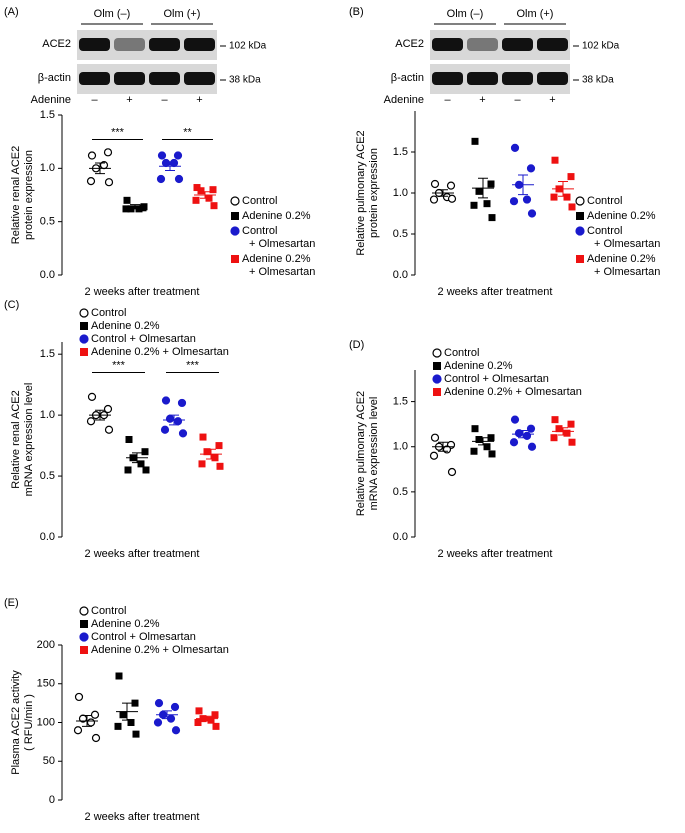 This screenshot has height=833, width=685. Describe the element at coordinates (404, 100) in the screenshot. I see `blot-row-label: Adenine` at that location.